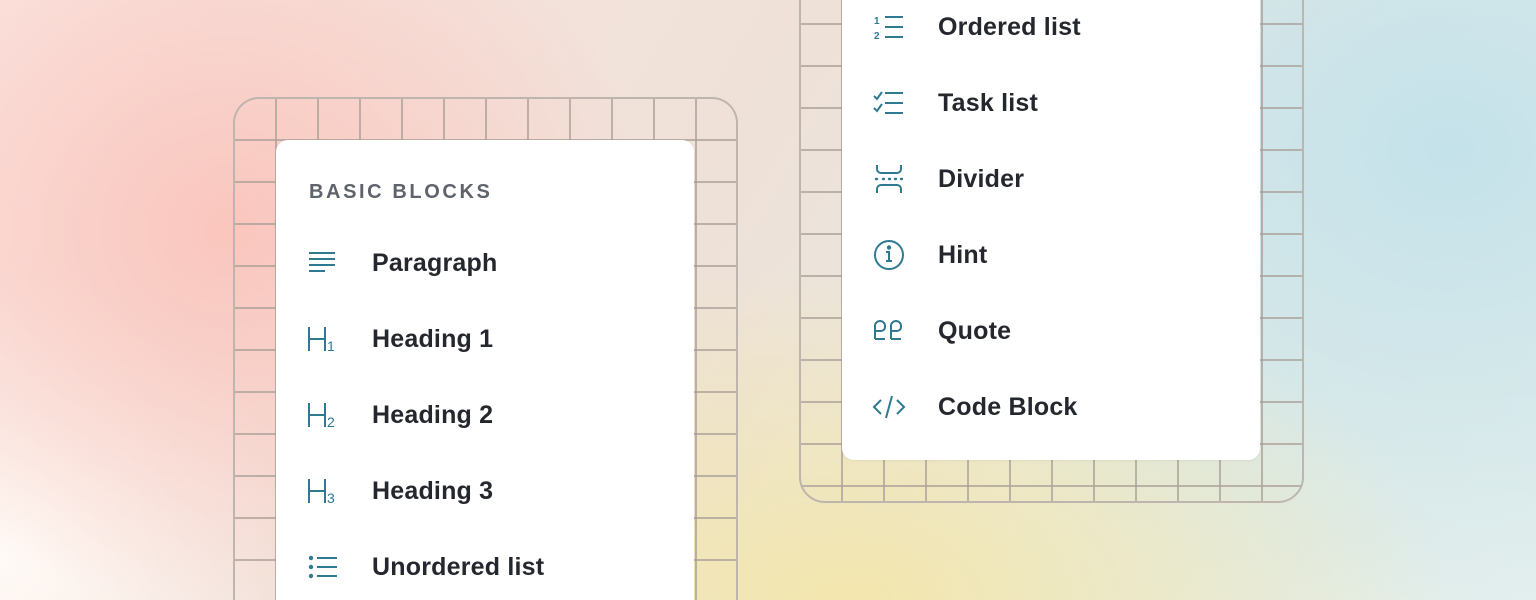  I want to click on menu-item-paragraph: Paragraph, so click(401, 263).